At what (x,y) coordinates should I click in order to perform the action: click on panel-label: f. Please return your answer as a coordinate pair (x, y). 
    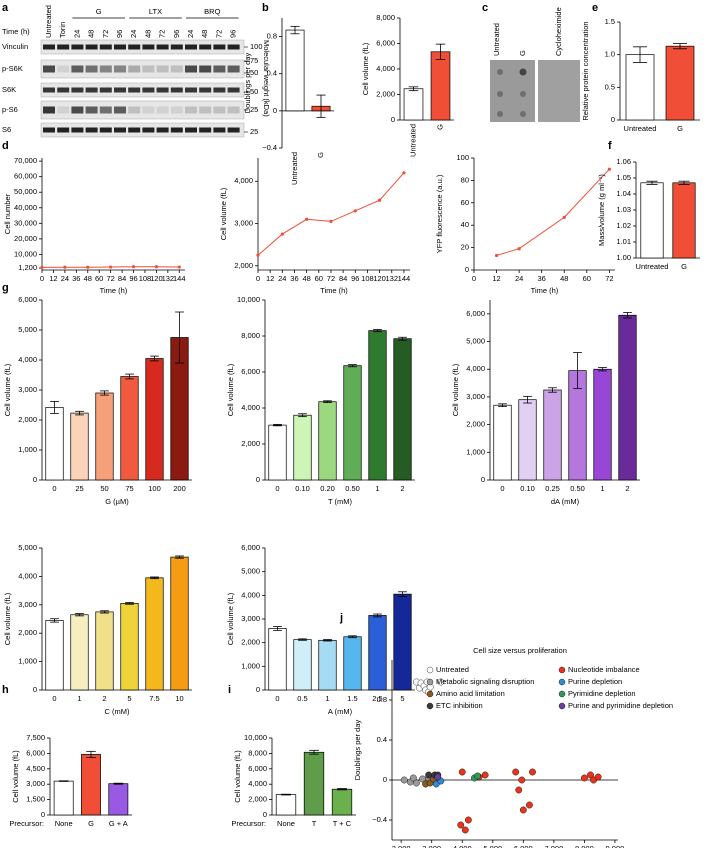
    Looking at the image, I should click on (610, 146).